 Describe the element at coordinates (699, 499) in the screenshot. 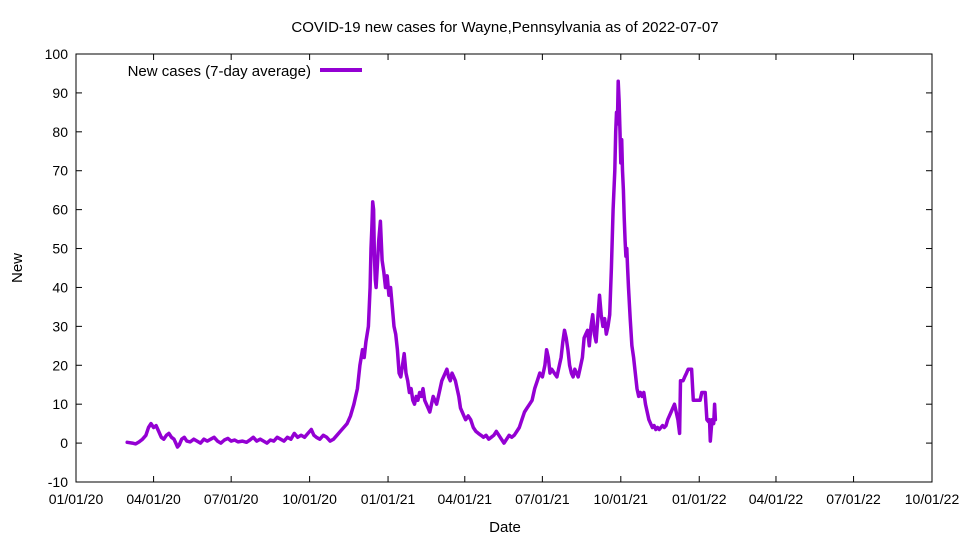

I see `x-tick-label: 01/01/22` at that location.